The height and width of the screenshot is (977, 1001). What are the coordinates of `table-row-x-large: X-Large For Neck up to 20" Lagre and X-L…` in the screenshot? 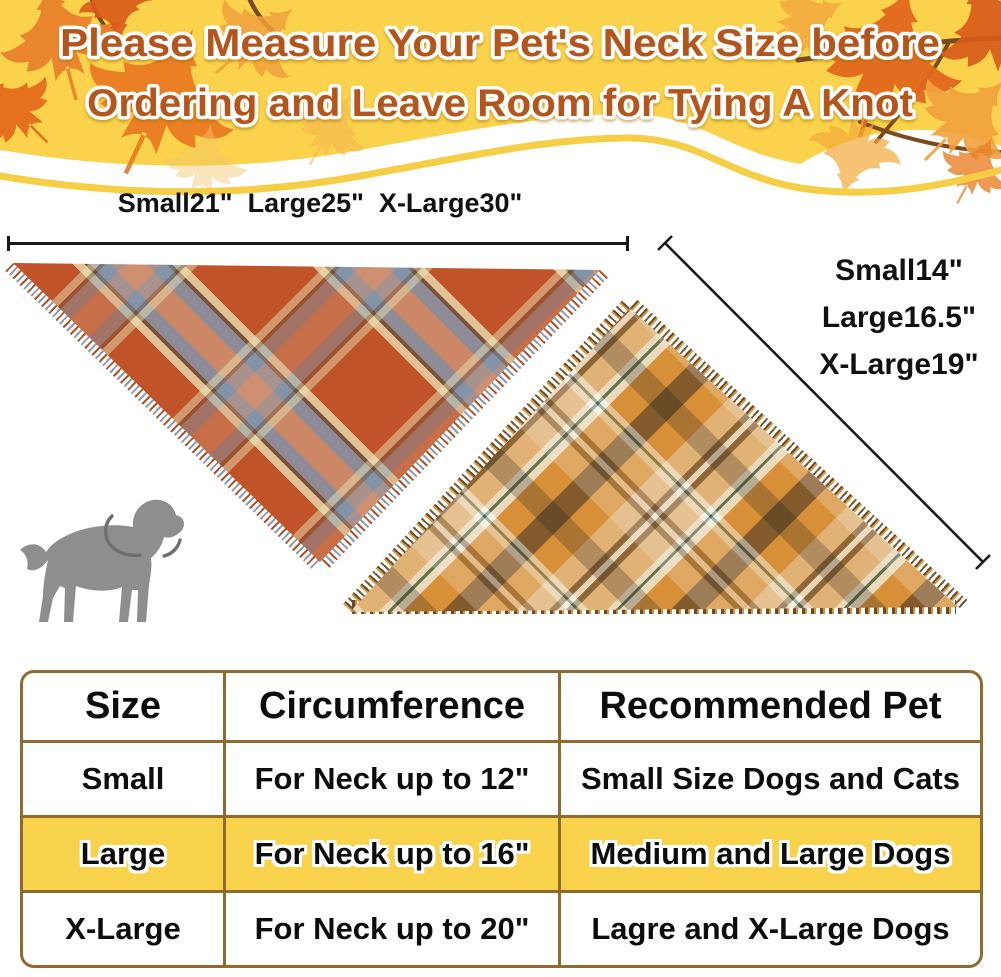 It's located at (501, 927).